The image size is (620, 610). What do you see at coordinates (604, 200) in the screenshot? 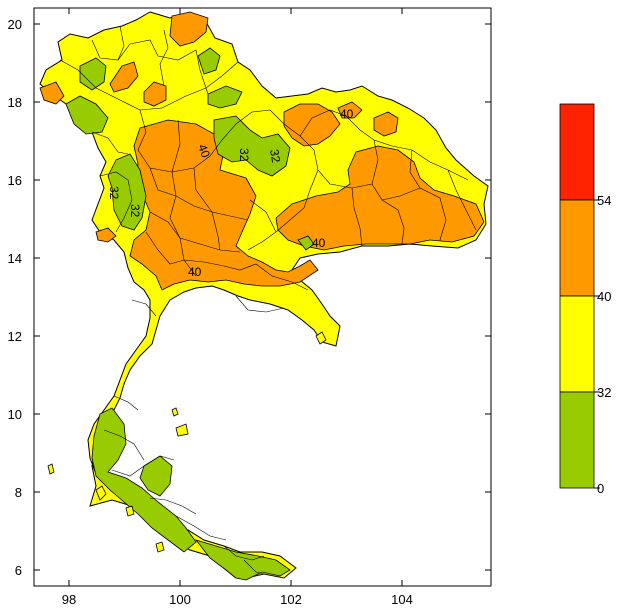
I see `legend-label-54: 54` at bounding box center [604, 200].